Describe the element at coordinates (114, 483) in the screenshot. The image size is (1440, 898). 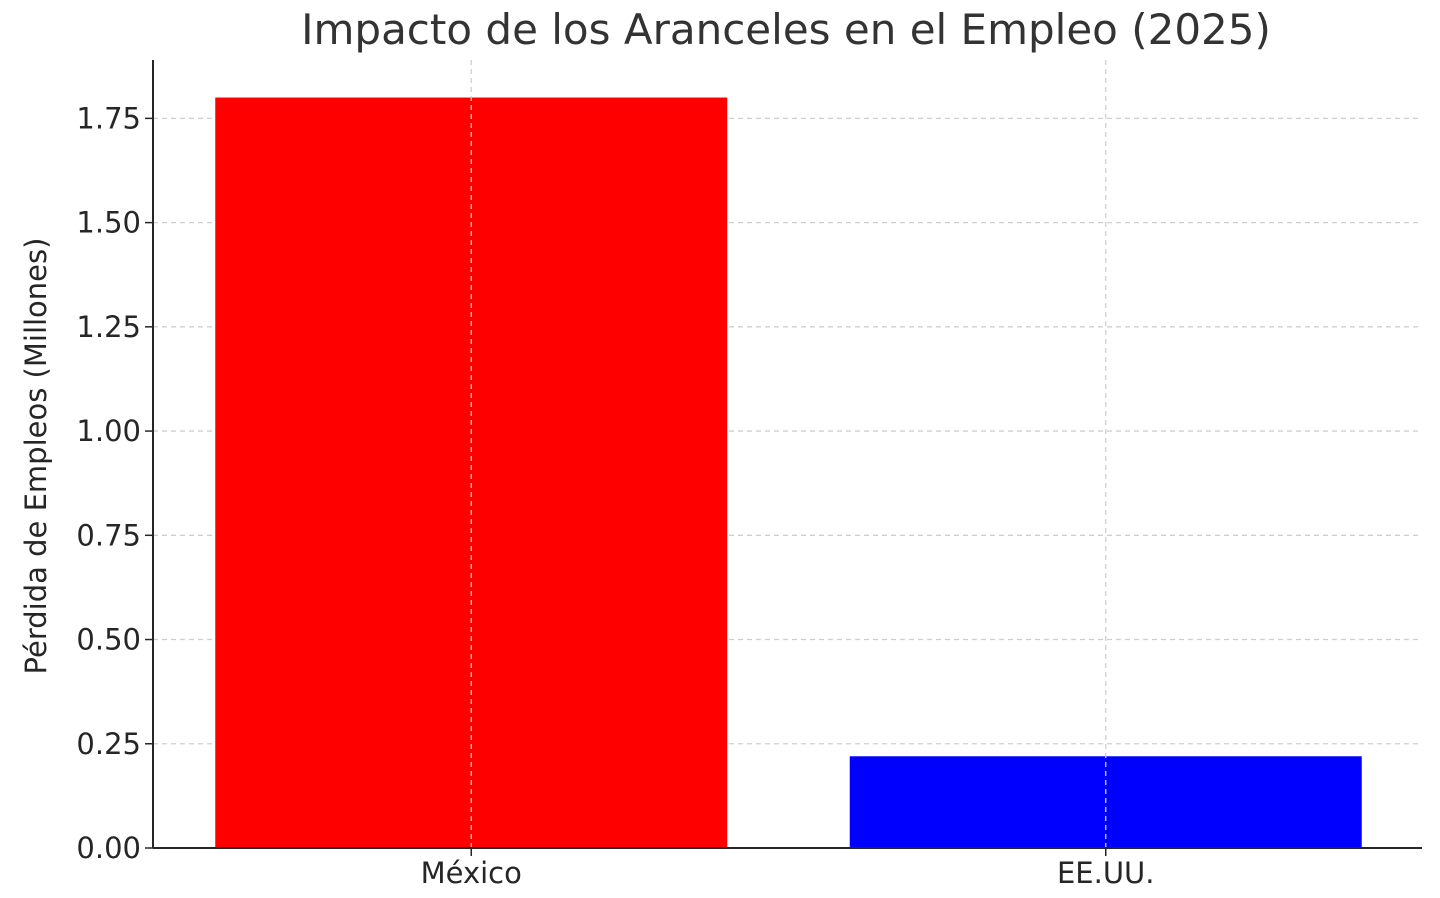
I see `y-axis: 0.00 0.25 0.50 0.75 1.00 1.25 1.50 1.75` at that location.